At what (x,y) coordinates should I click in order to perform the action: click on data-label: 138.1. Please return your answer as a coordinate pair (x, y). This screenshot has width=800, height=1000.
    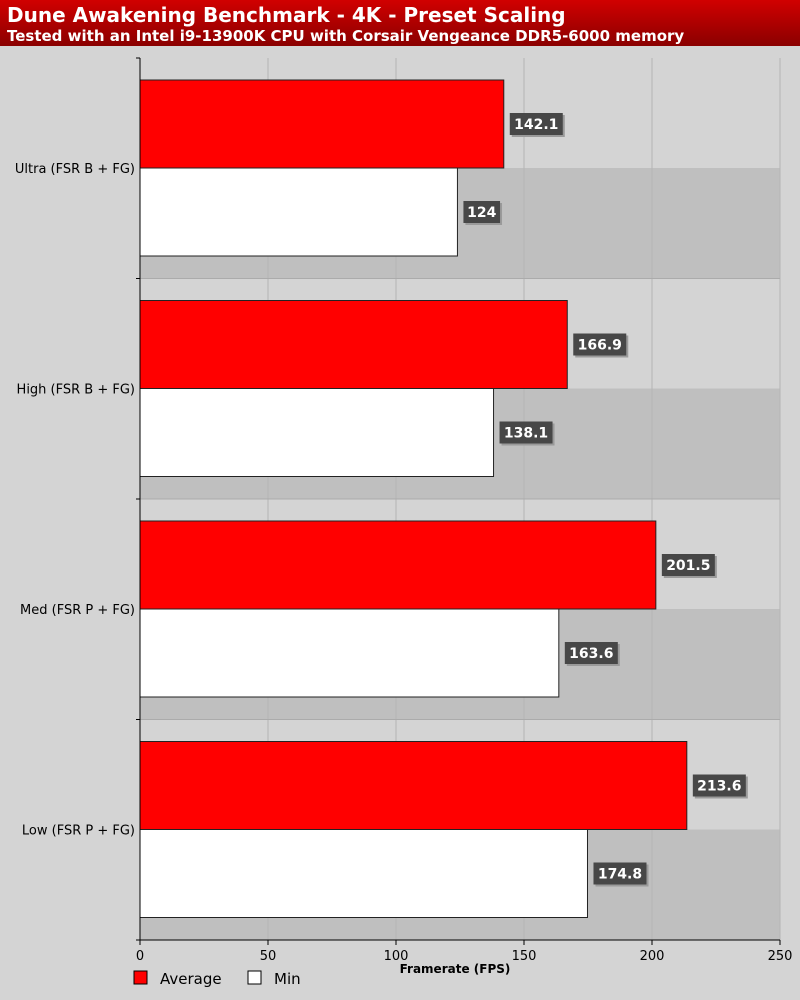
    Looking at the image, I should click on (526, 434).